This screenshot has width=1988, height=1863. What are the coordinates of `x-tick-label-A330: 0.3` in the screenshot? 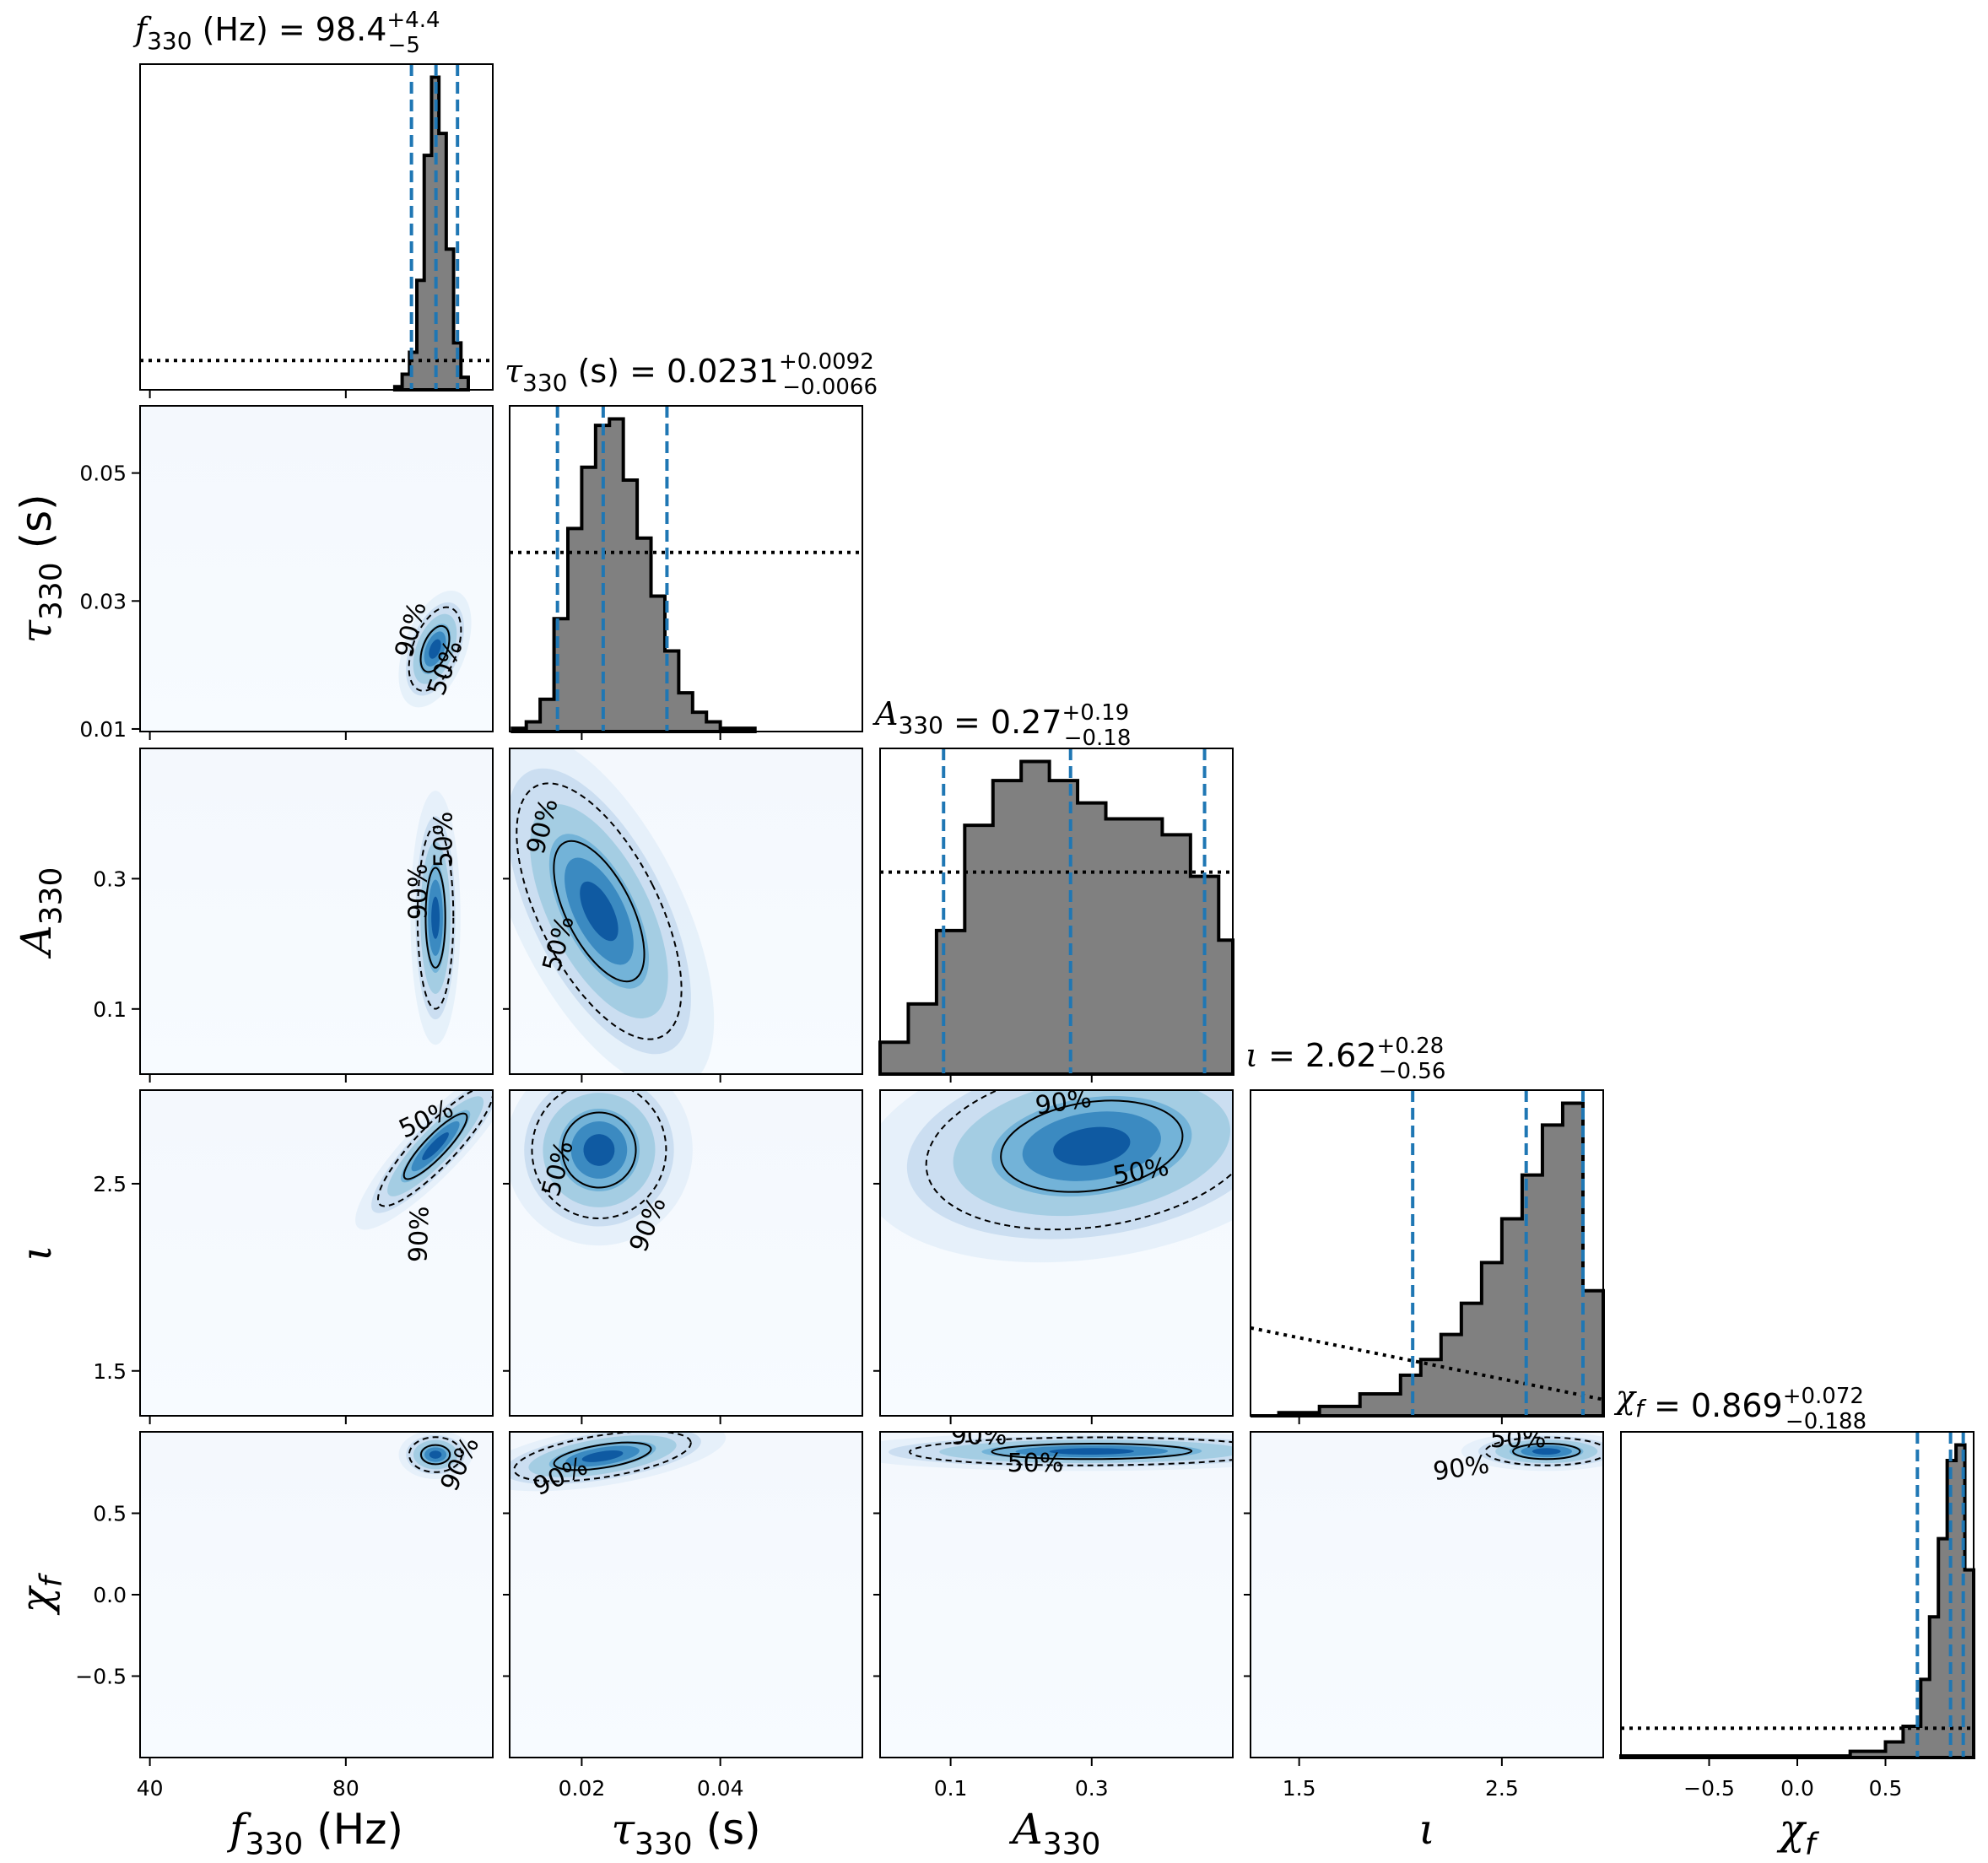 It's located at (1092, 1788).